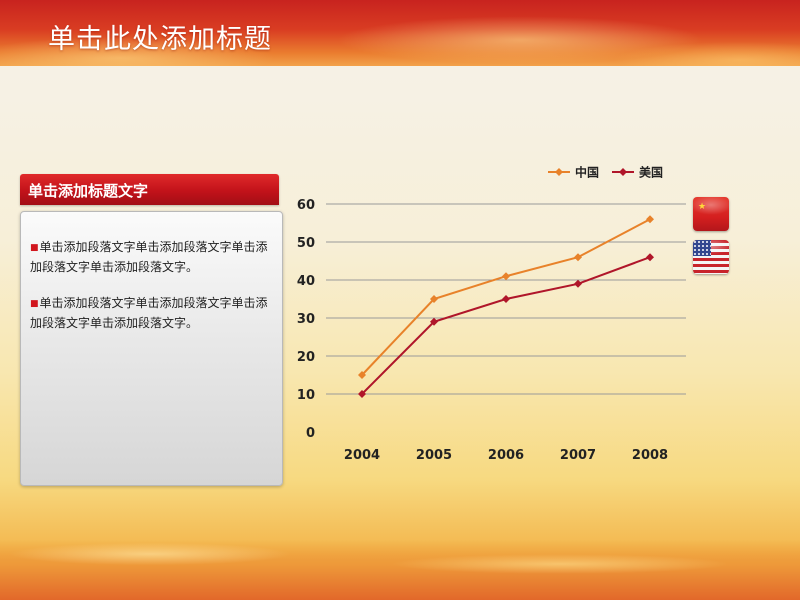  Describe the element at coordinates (306, 281) in the screenshot. I see `y-tick-label: 40` at that location.